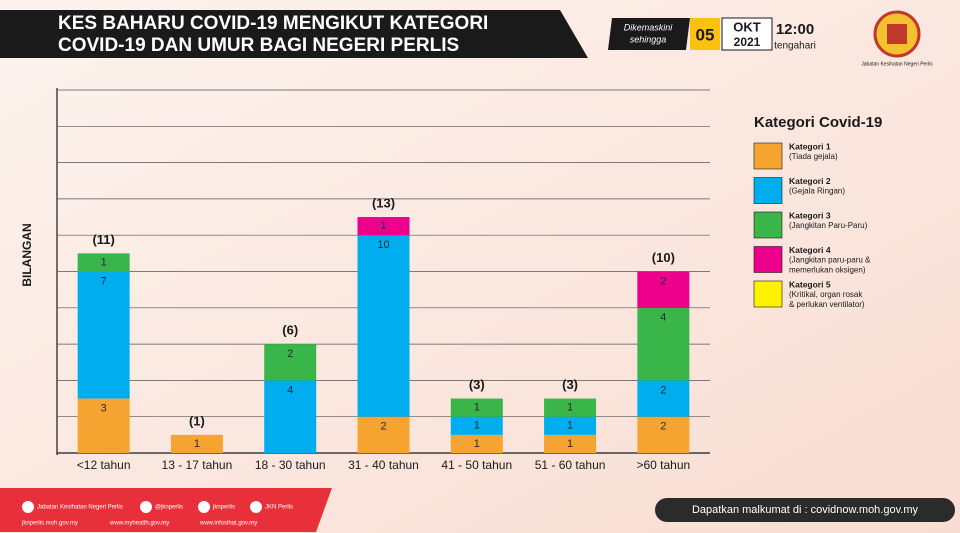 The image size is (960, 533). I want to click on legend-label: Kategori 4, so click(810, 250).